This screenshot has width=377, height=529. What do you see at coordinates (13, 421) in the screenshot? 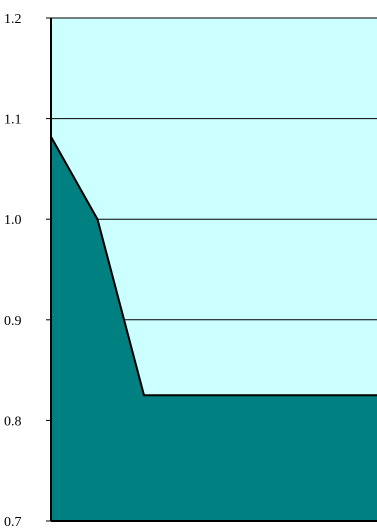
I see `y-tick-label-0.8: 0.8` at bounding box center [13, 421].